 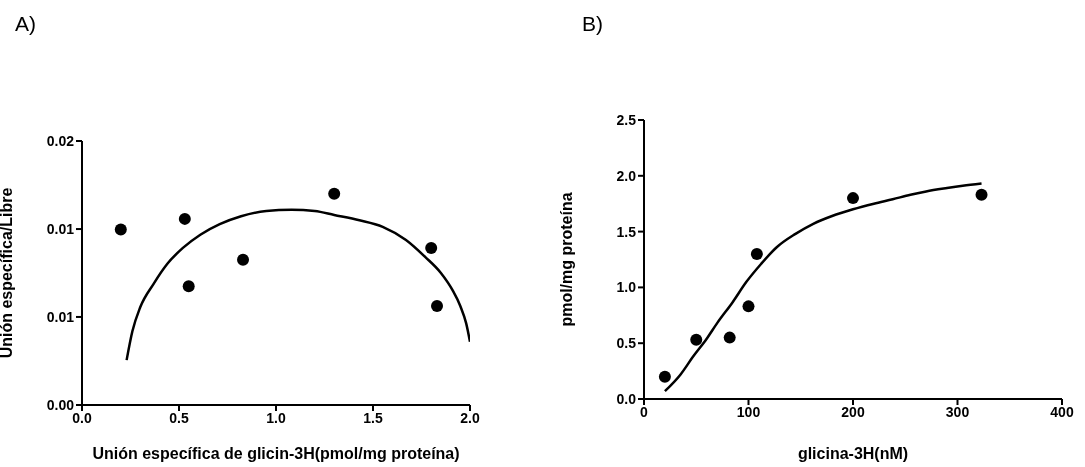 I want to click on x-tick-label: 0.0, so click(x=82, y=417).